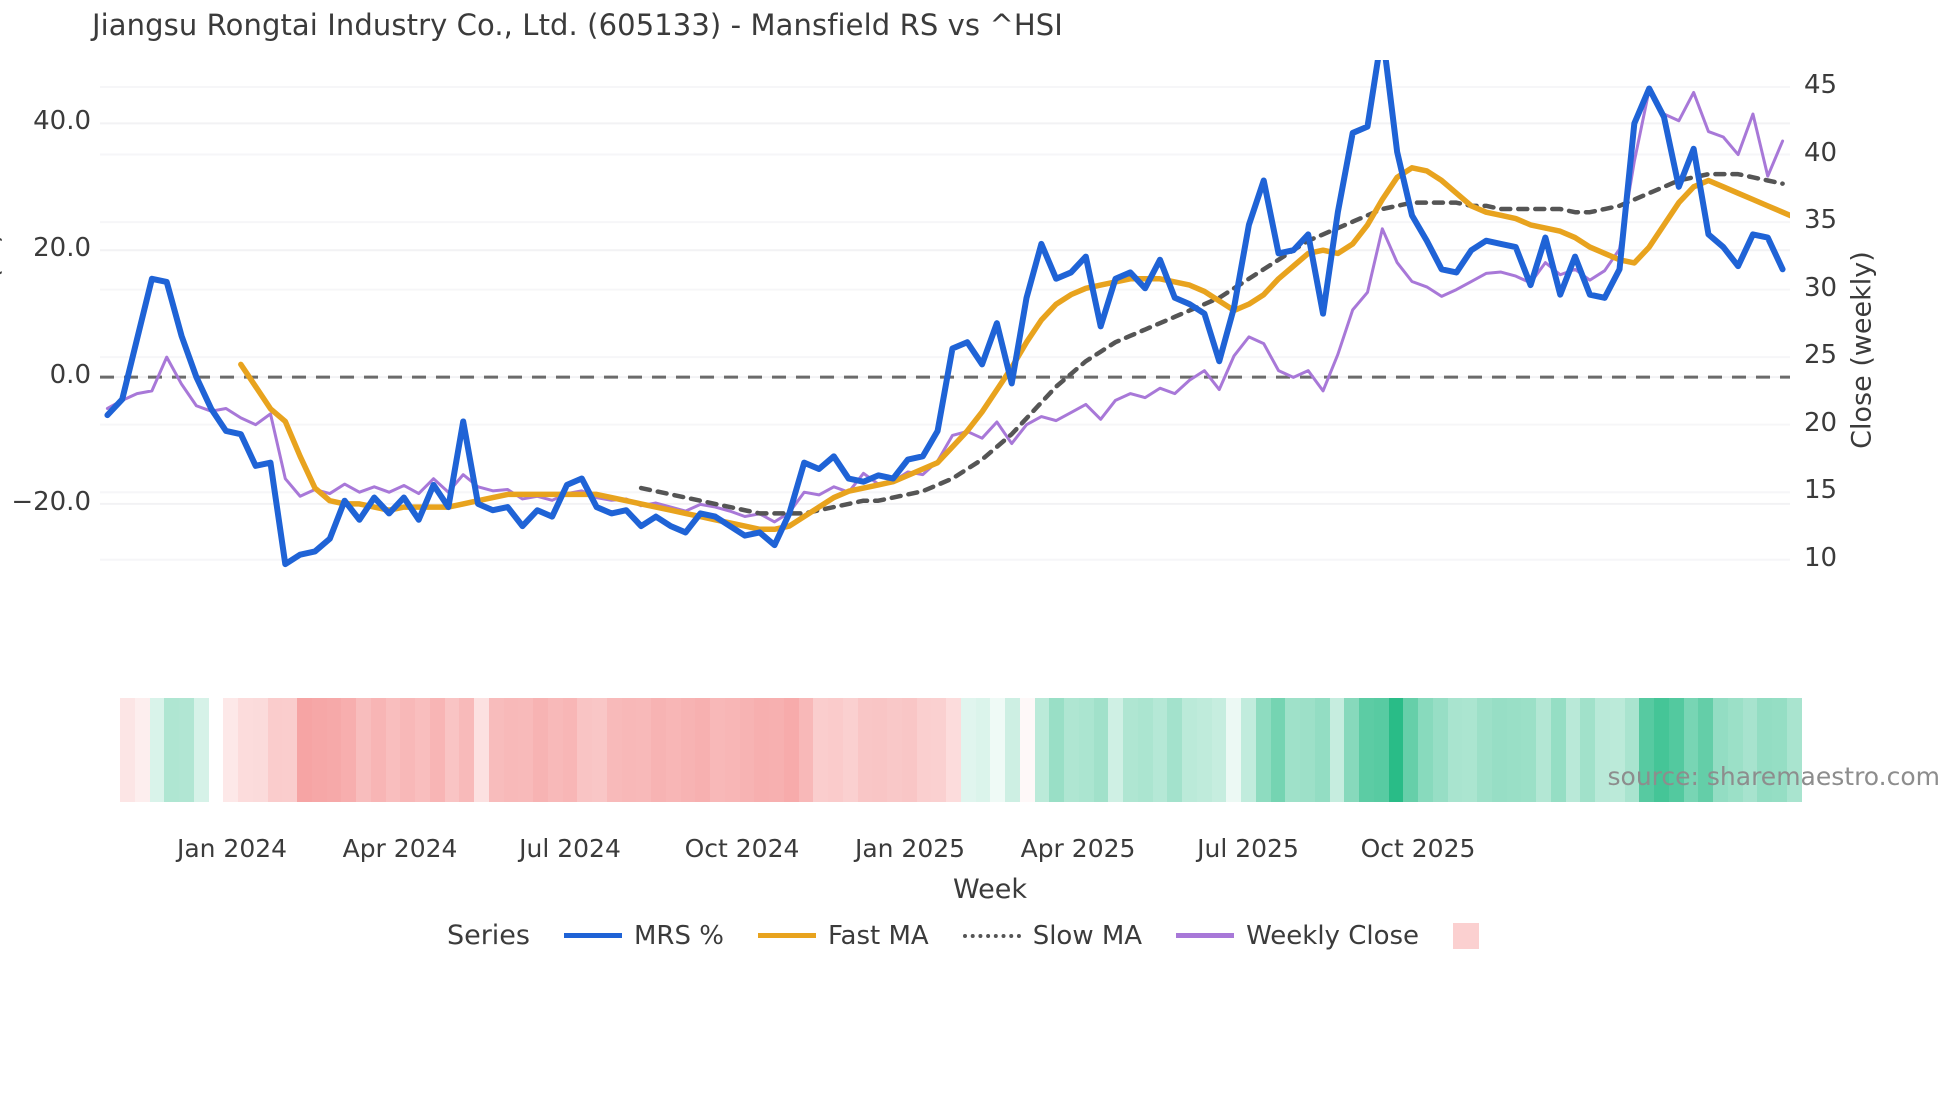 This screenshot has height=1102, width=1960. What do you see at coordinates (1821, 152) in the screenshot?
I see `y-axis-right-tick: 40` at bounding box center [1821, 152].